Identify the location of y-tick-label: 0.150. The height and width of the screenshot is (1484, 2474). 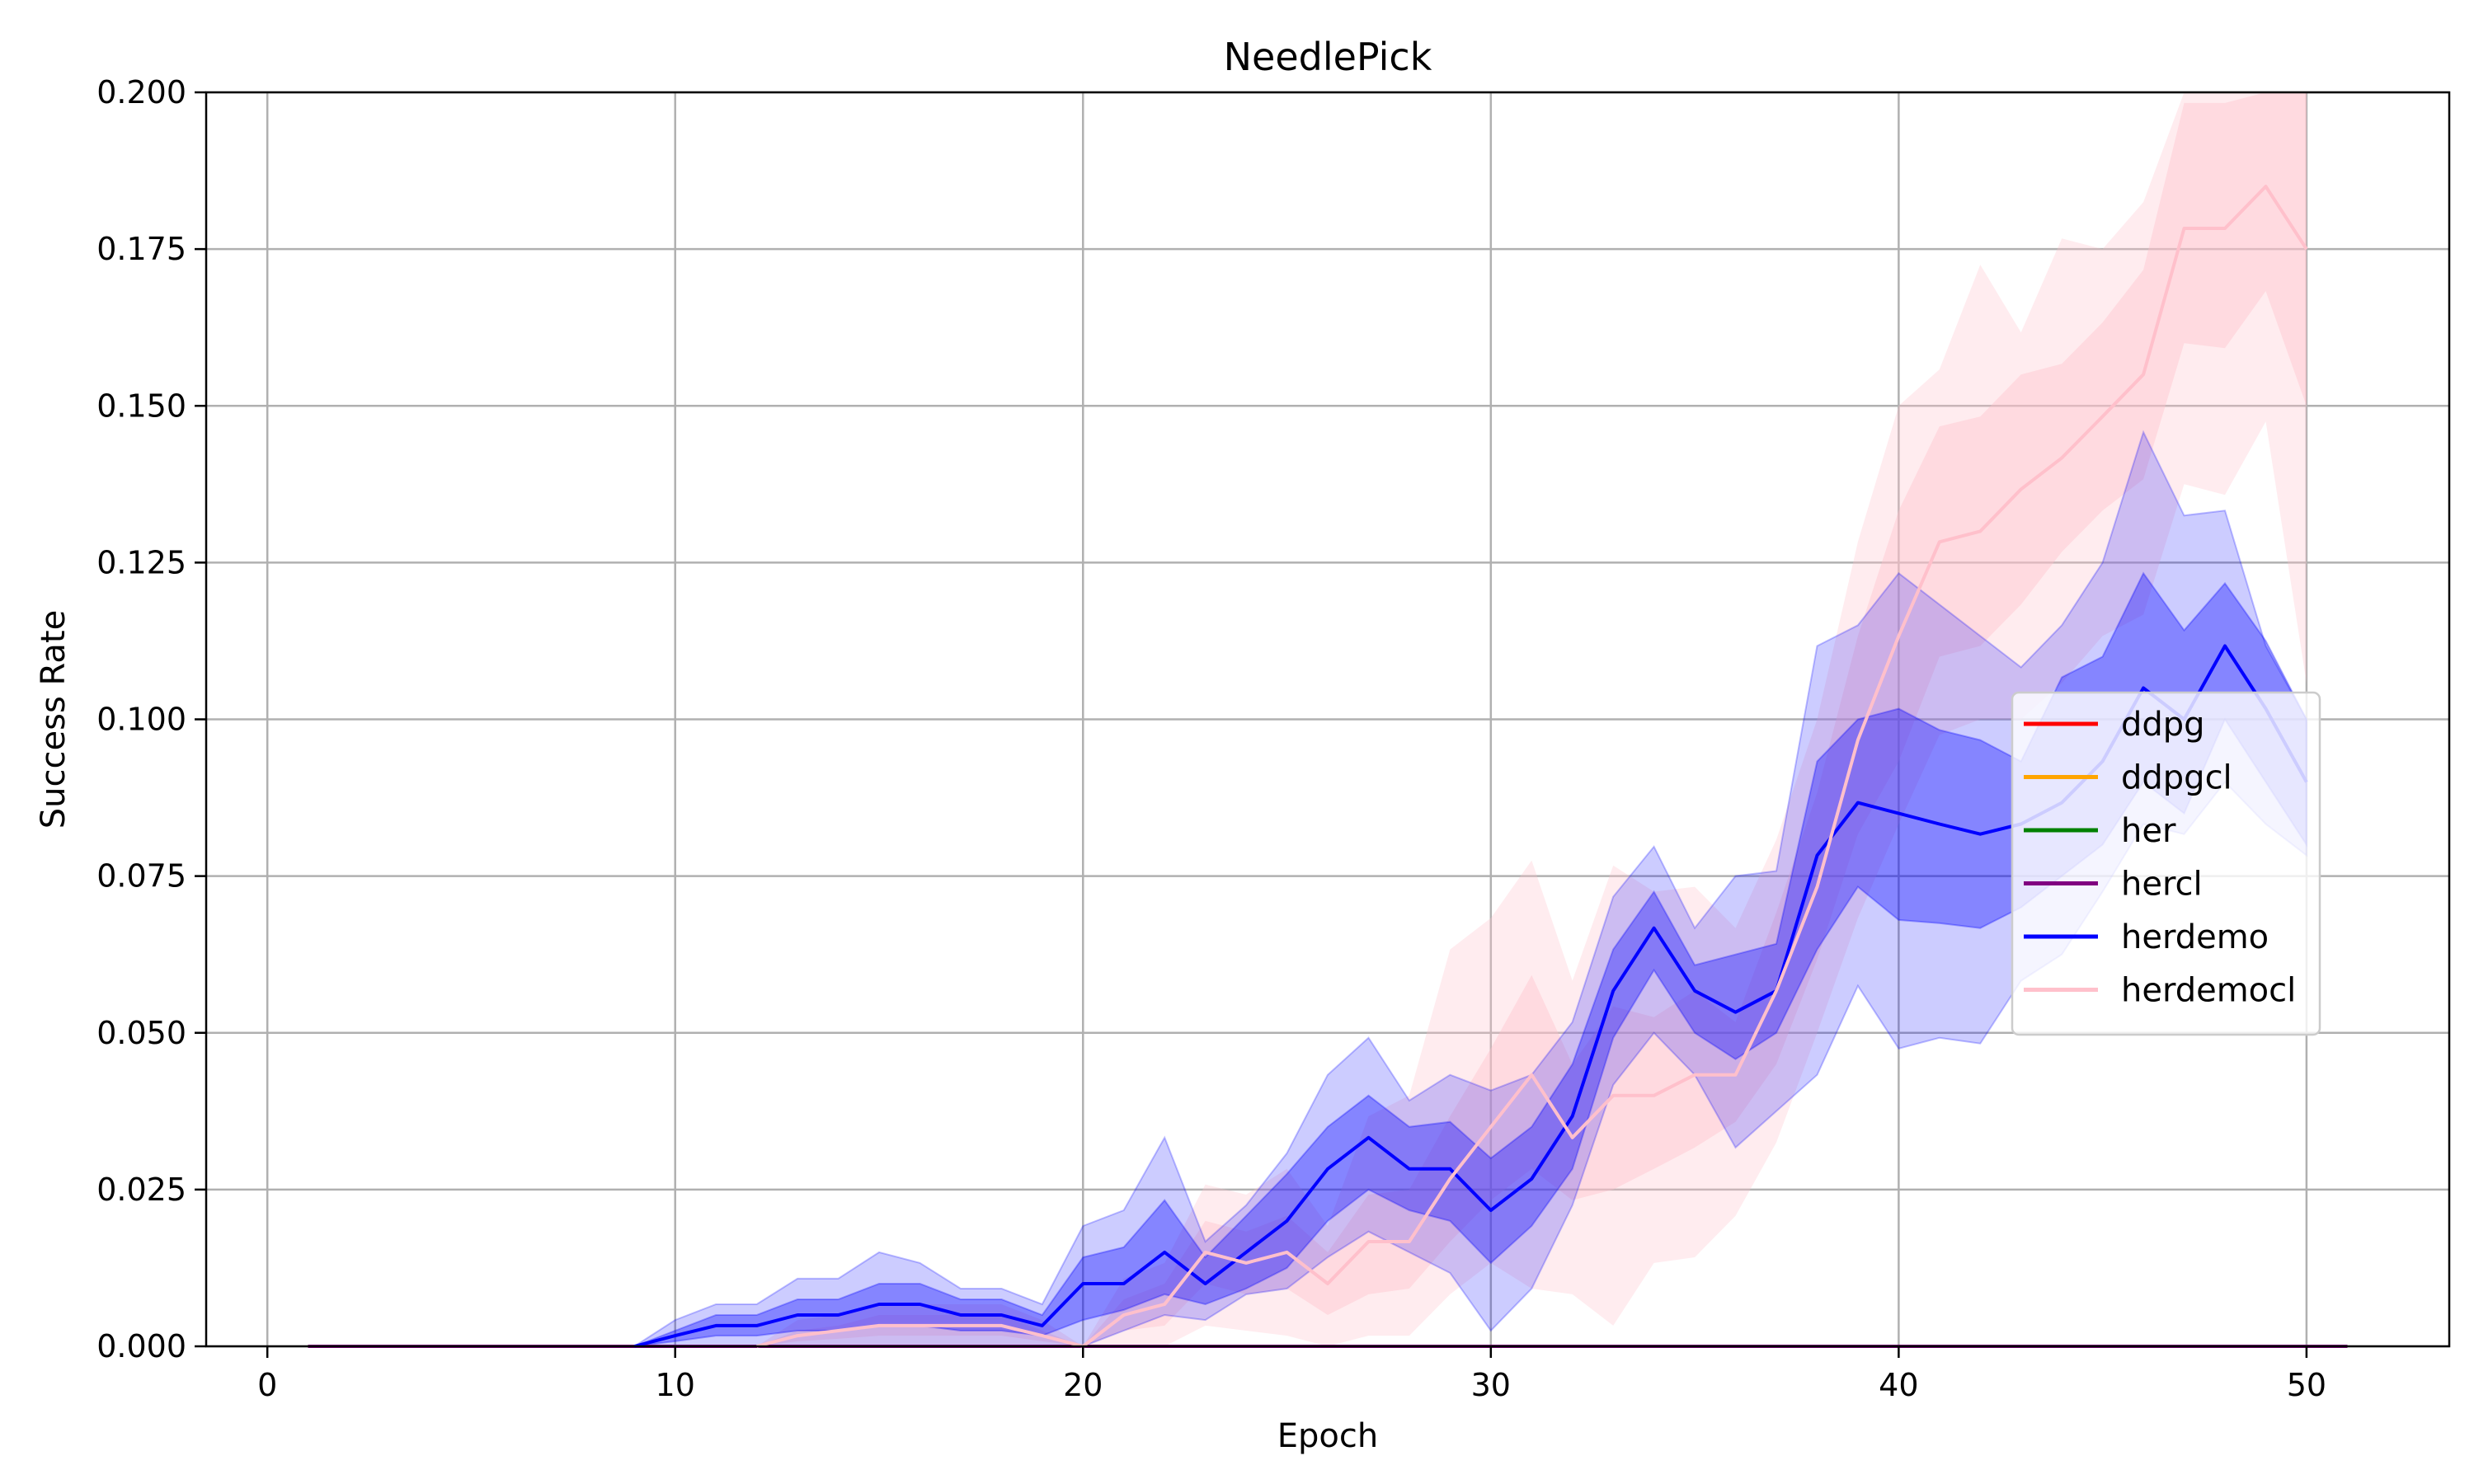
(141, 405).